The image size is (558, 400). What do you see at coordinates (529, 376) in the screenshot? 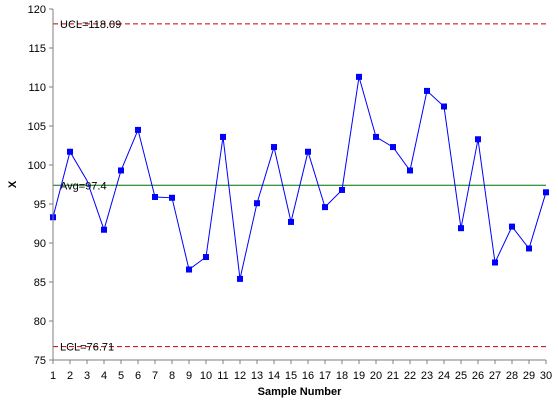
I see `x-tick-label: 29` at bounding box center [529, 376].